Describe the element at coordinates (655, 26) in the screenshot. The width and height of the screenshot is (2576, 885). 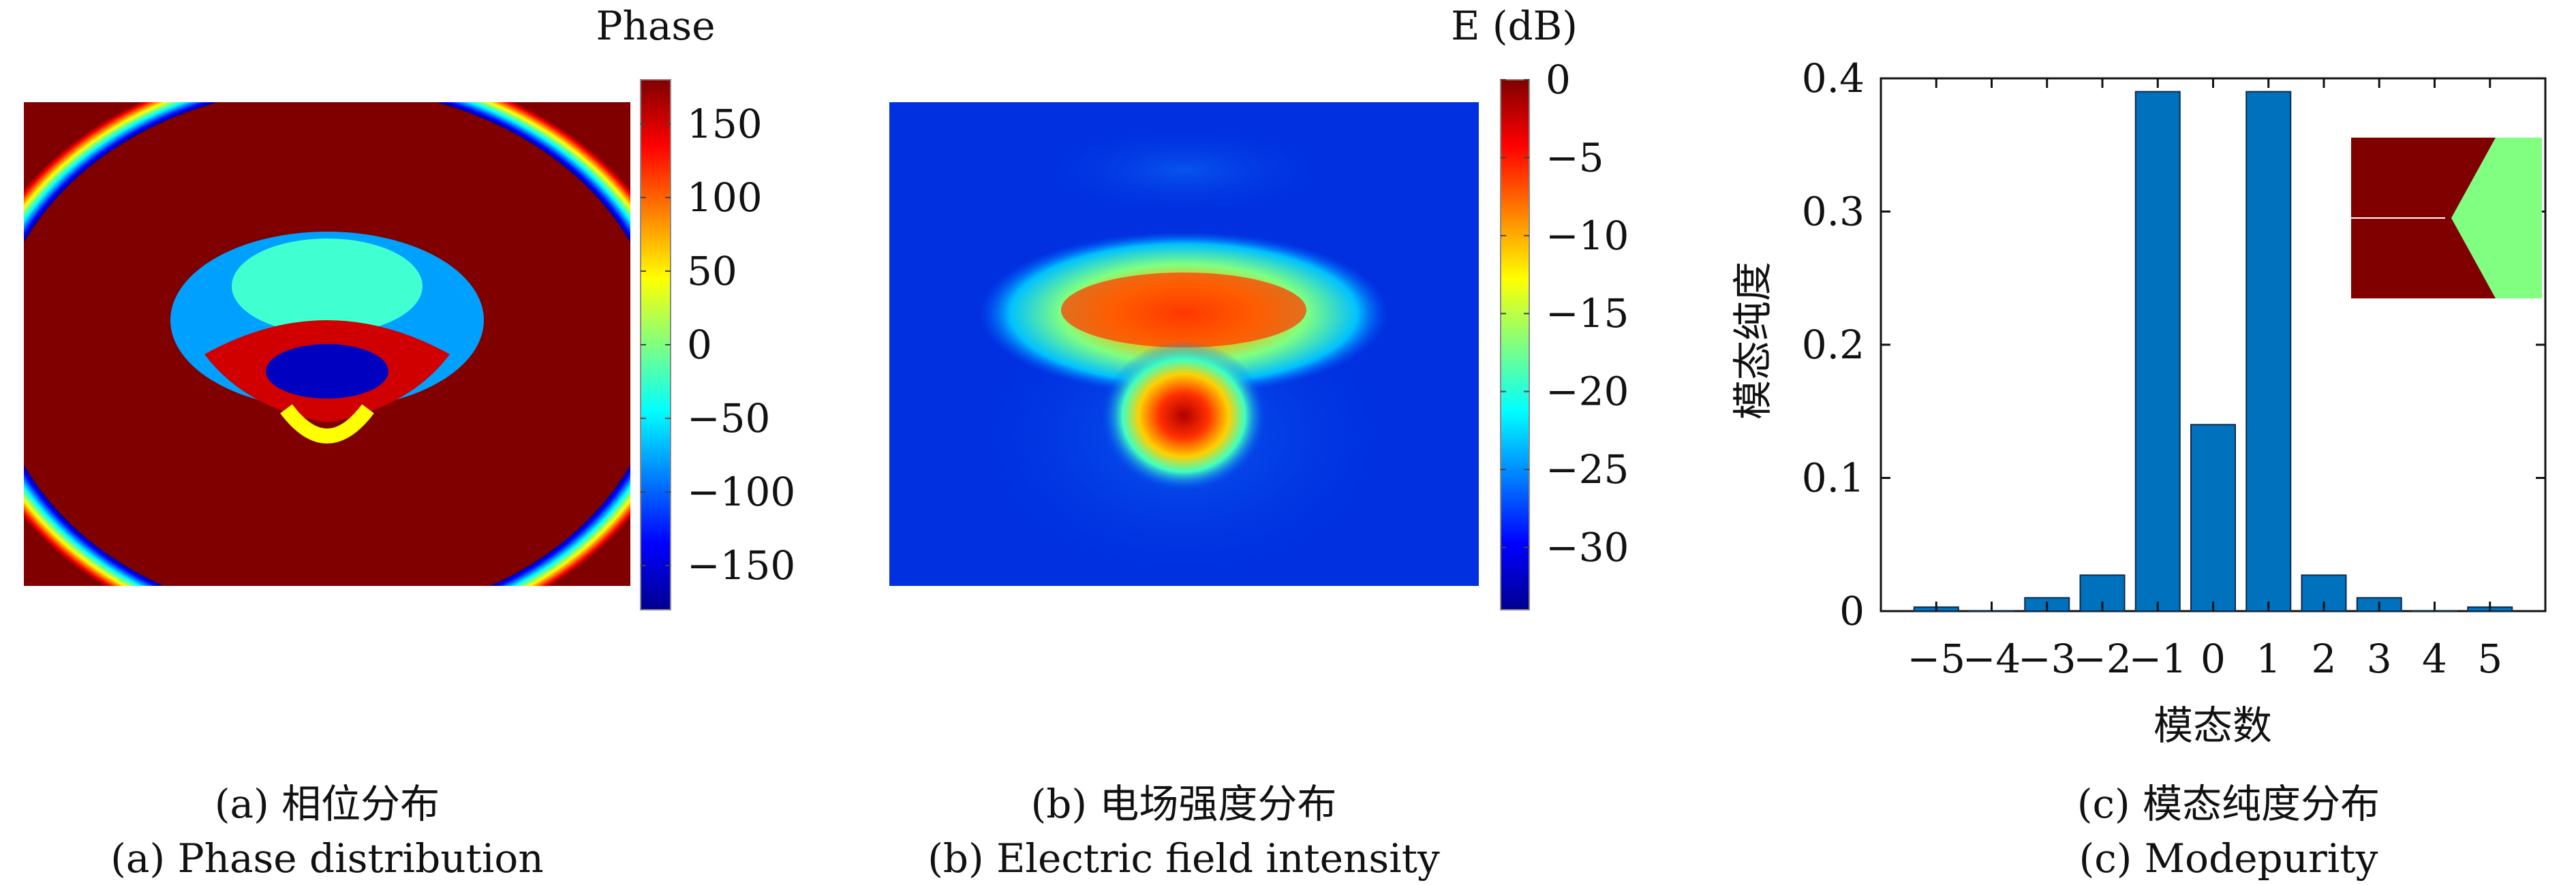
I see `phase-colorbar-title: Phase` at that location.